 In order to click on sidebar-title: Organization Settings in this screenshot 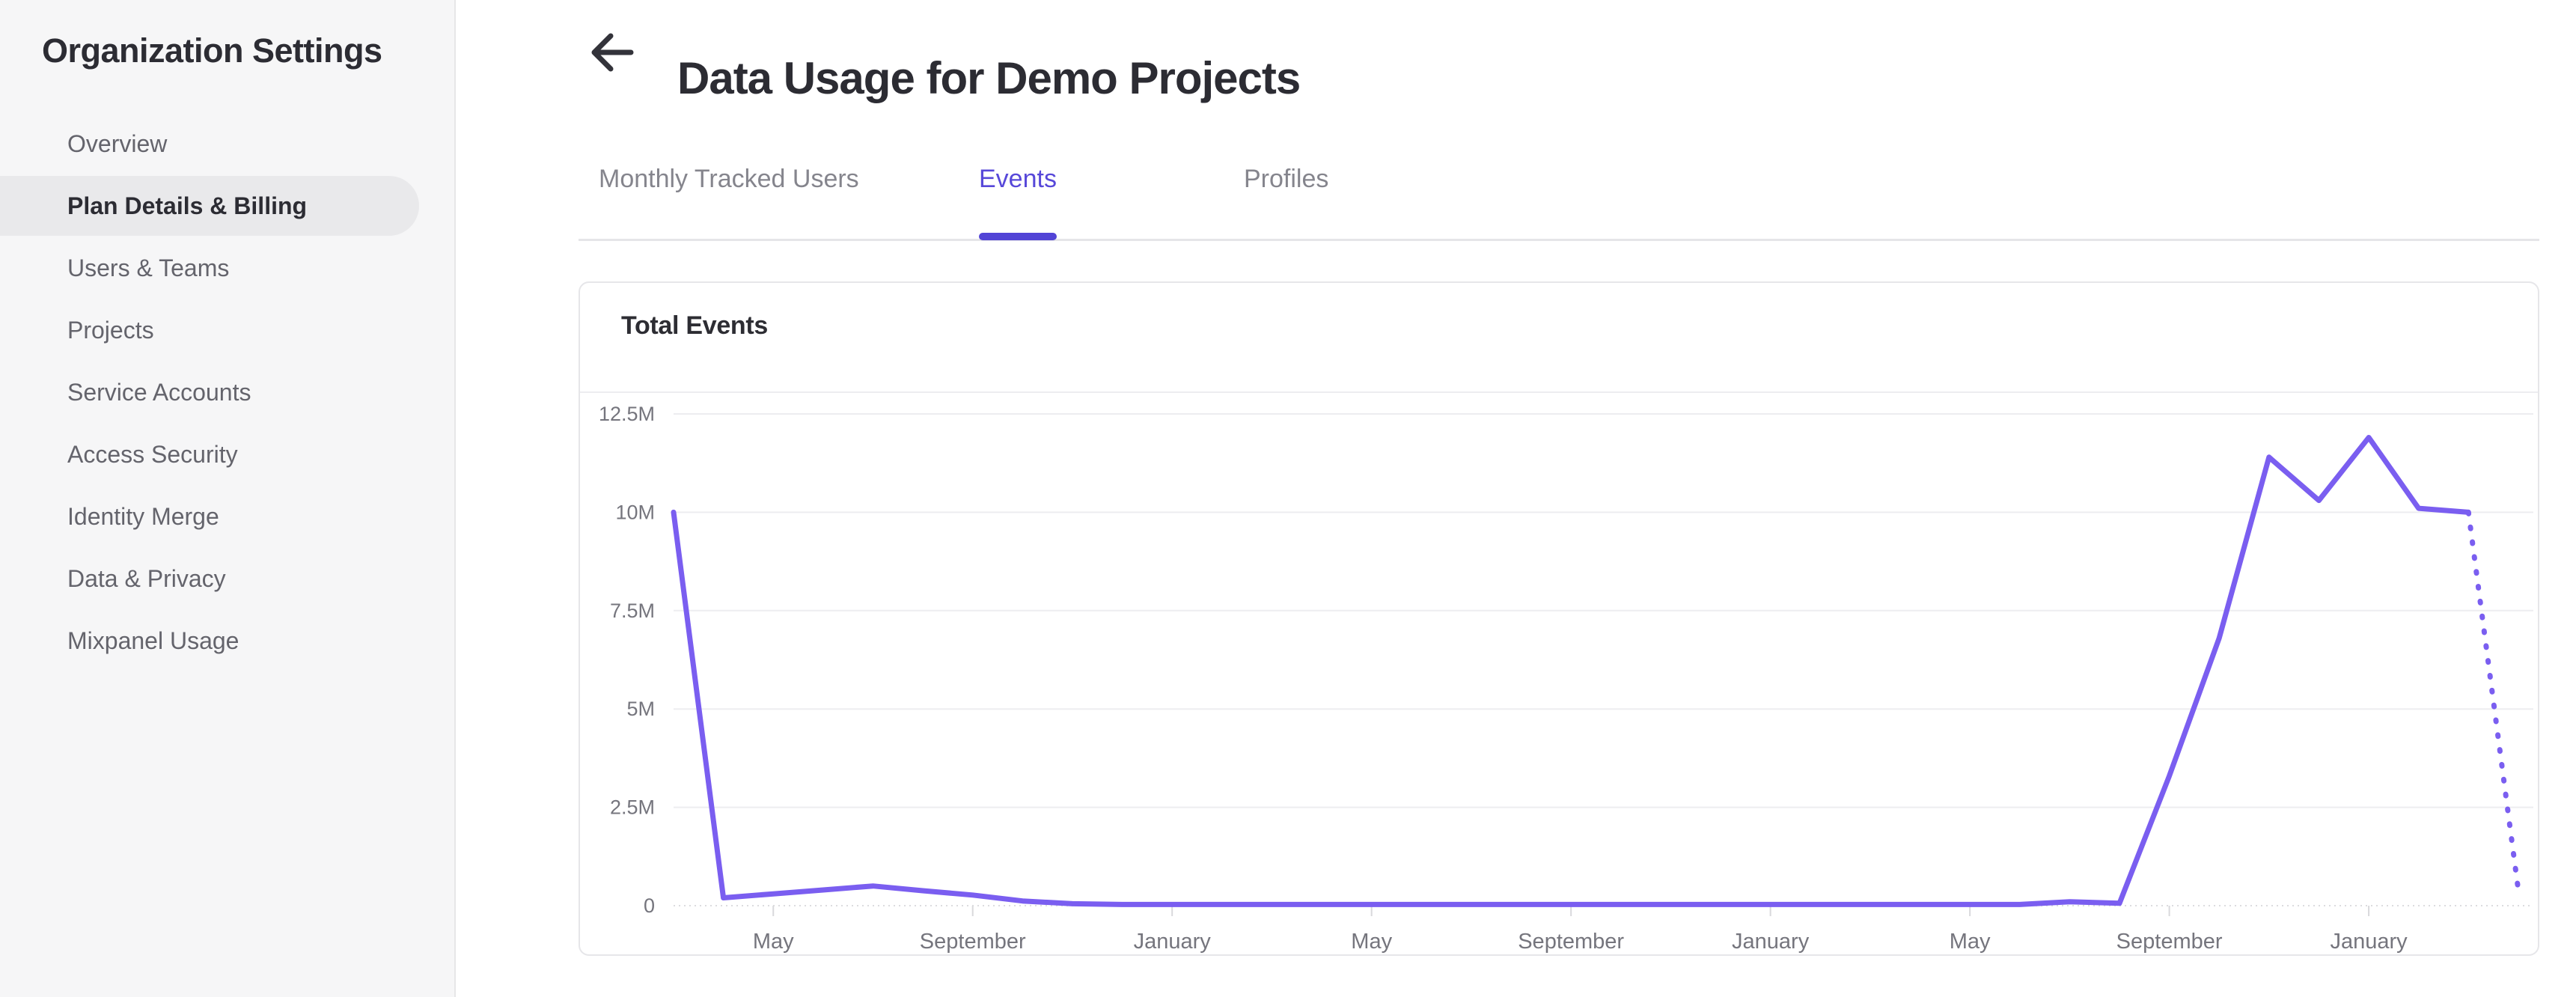, I will do `click(212, 50)`.